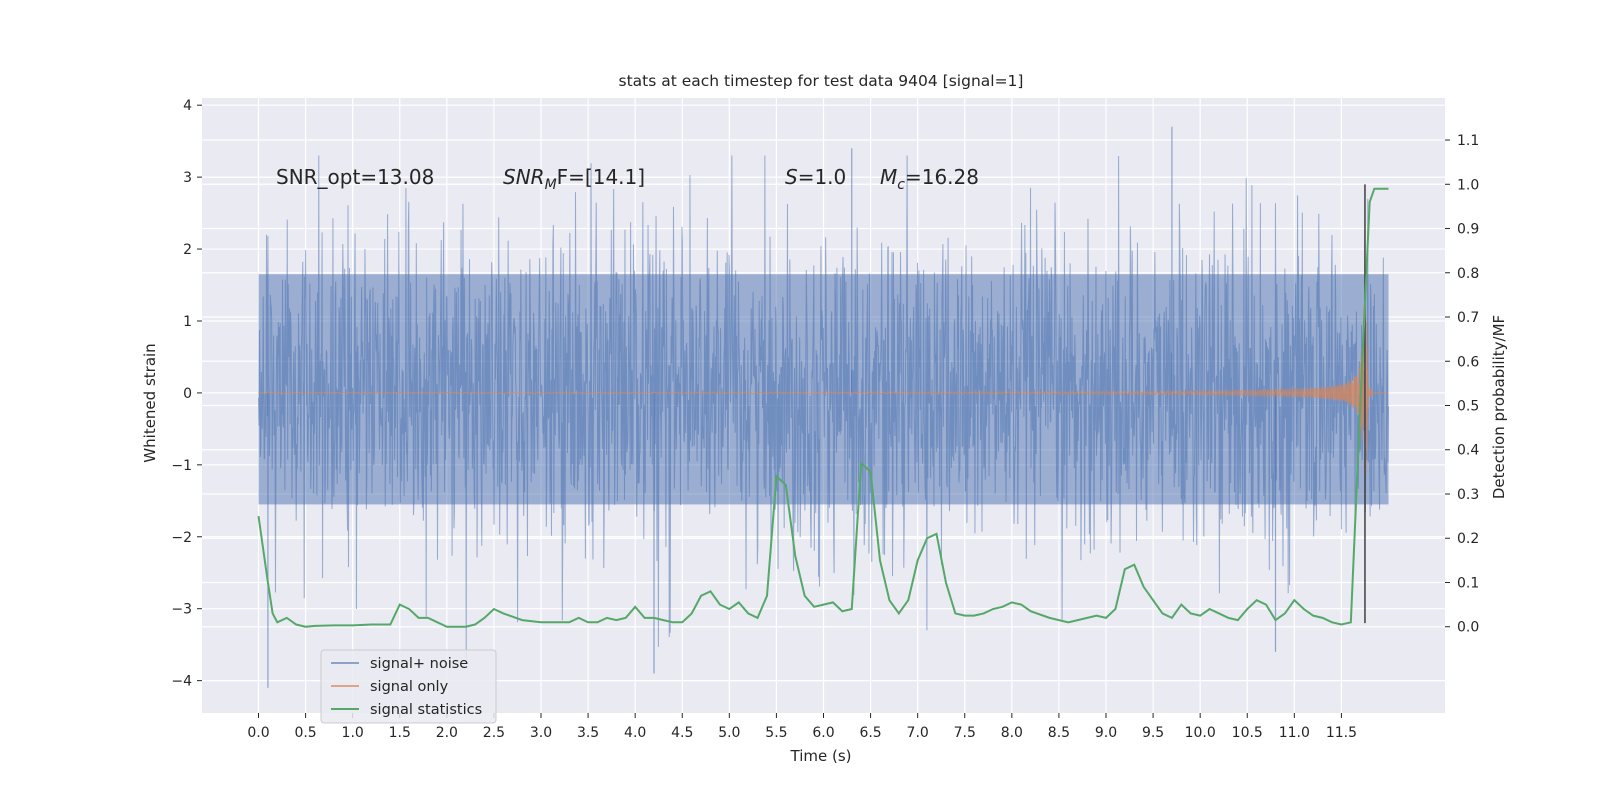 The height and width of the screenshot is (800, 1600). Describe the element at coordinates (1294, 733) in the screenshot. I see `x-tick-label: 11.0` at that location.